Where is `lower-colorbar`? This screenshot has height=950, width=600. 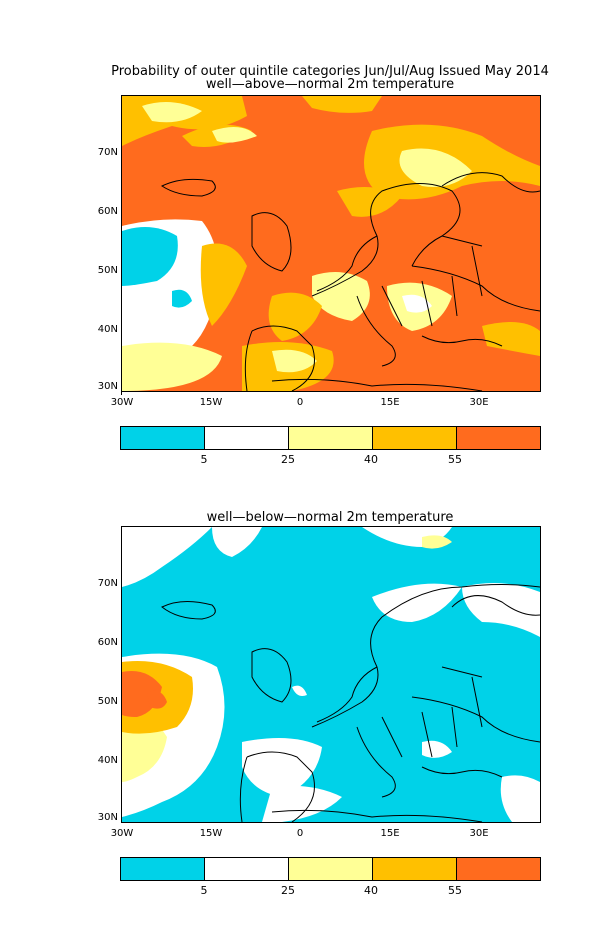
lower-colorbar is located at coordinates (330, 869).